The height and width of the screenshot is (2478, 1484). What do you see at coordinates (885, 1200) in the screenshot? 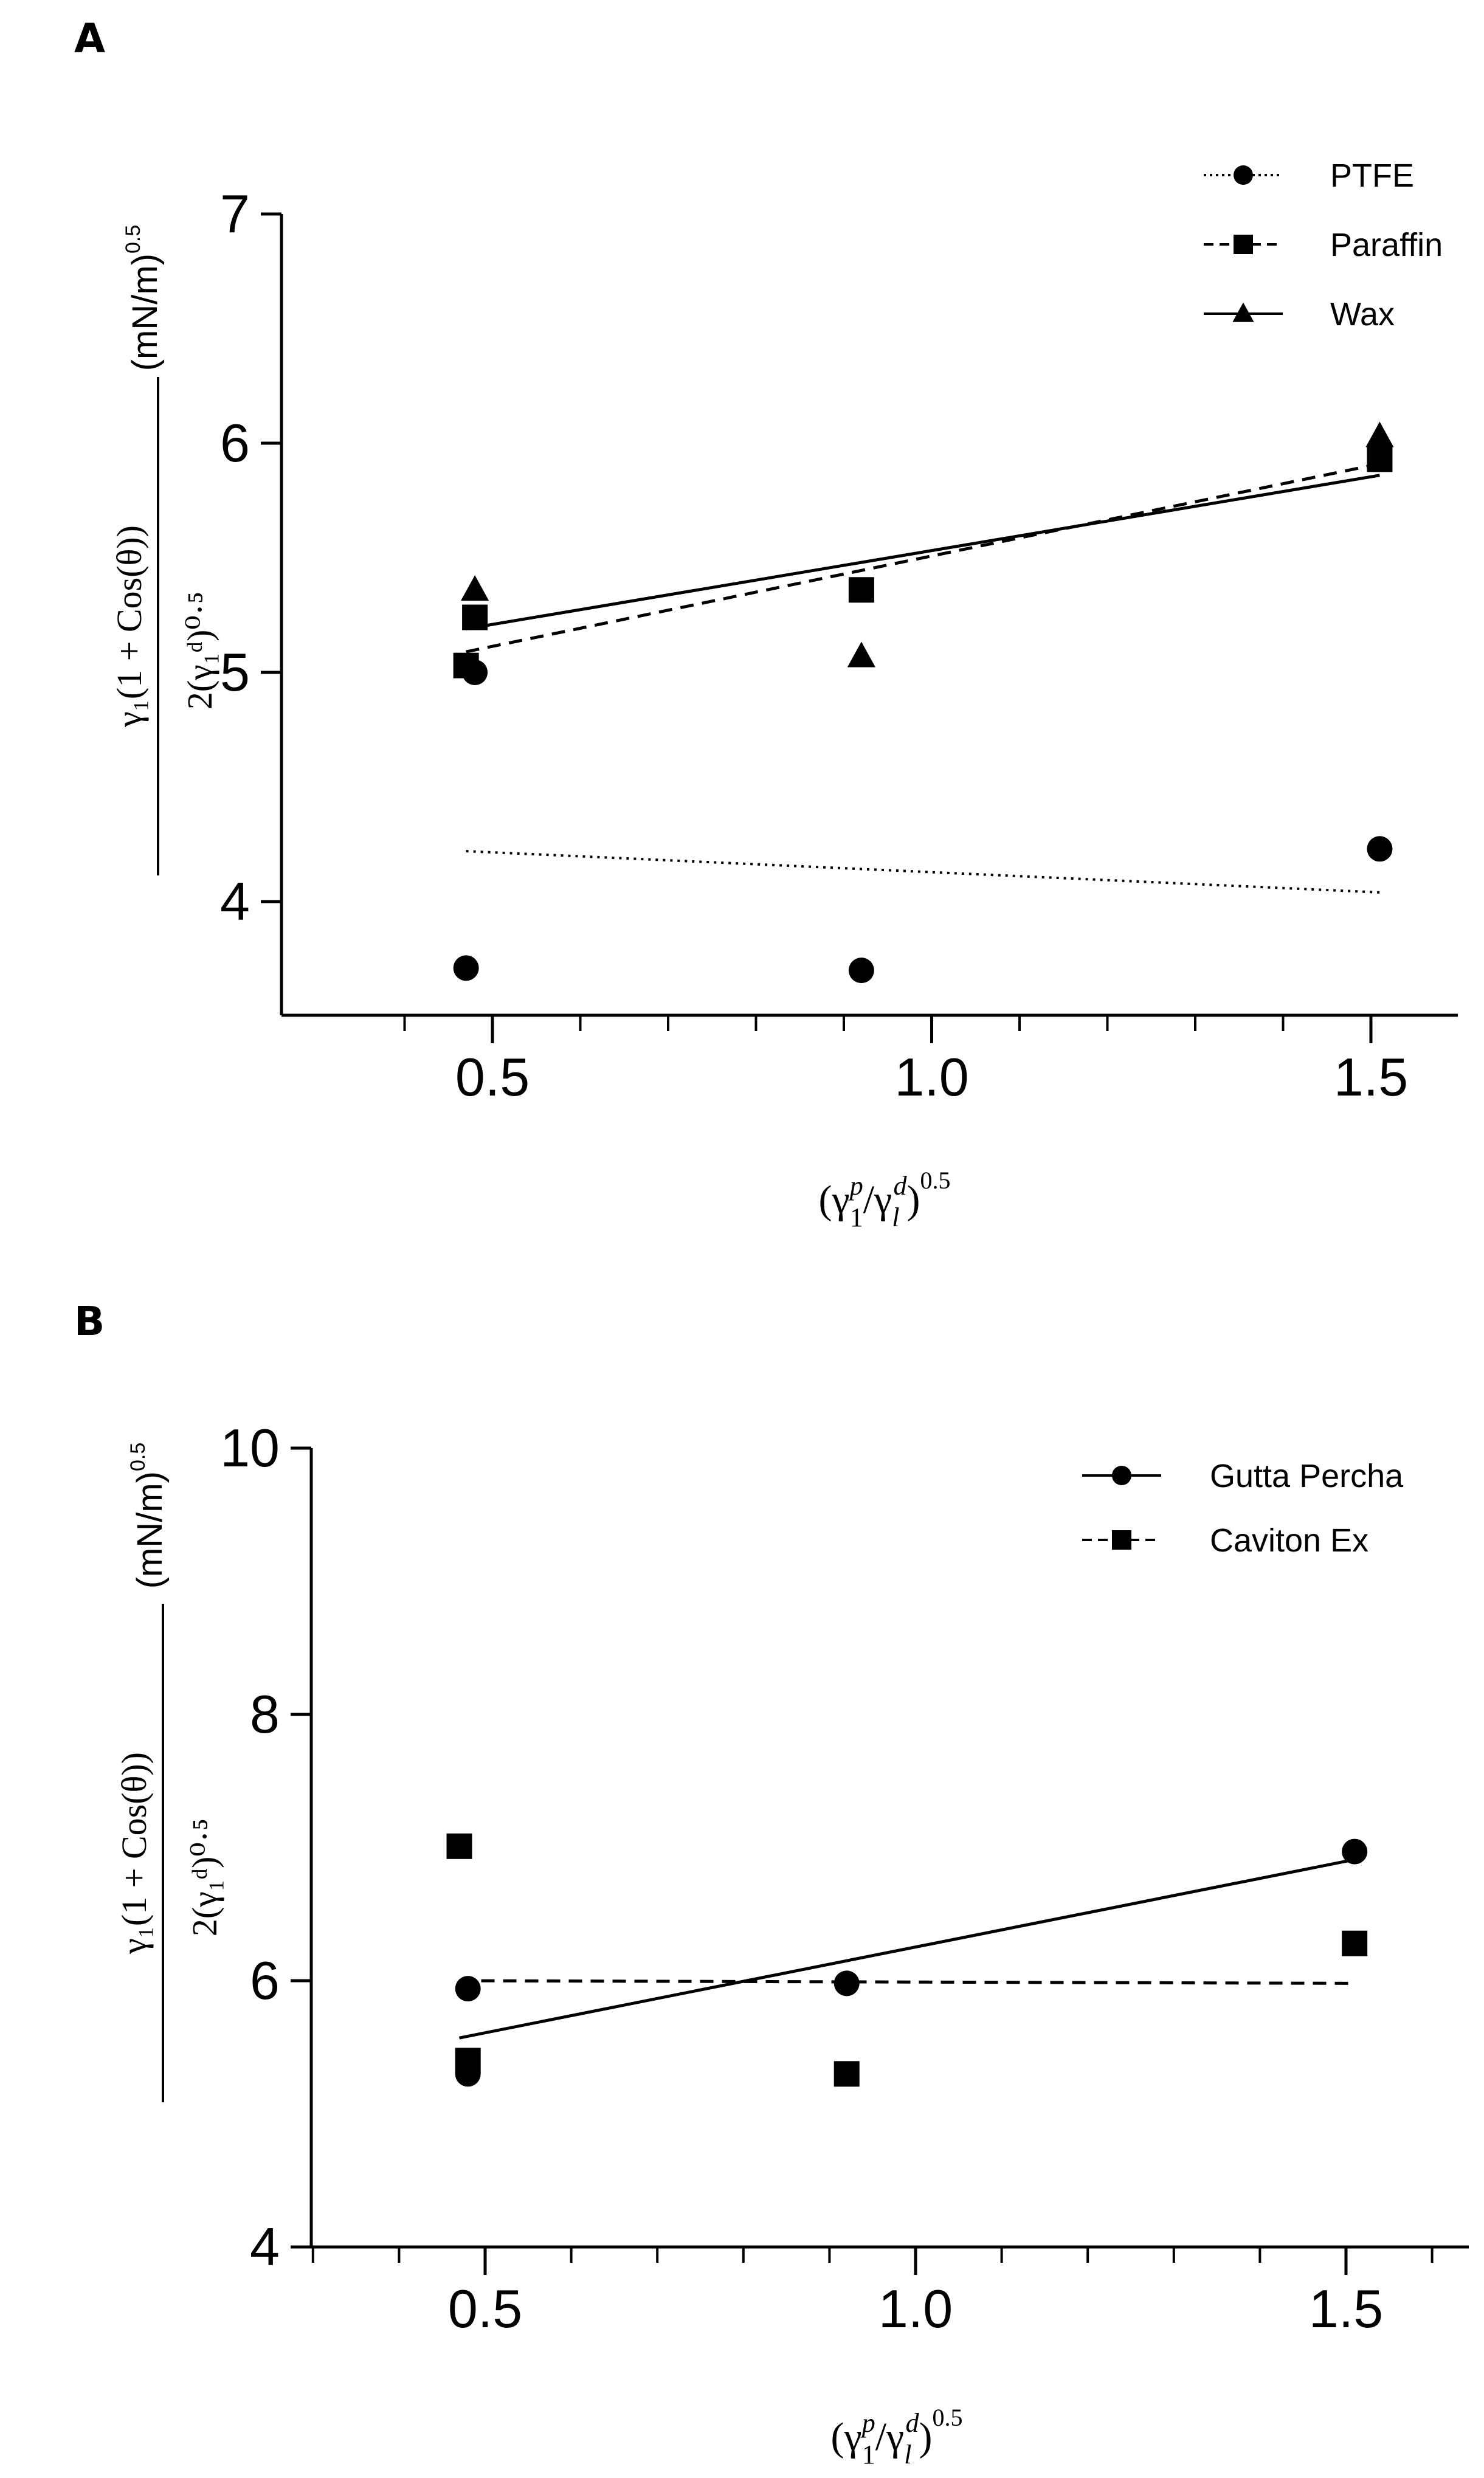
I see `panel-a-x-label: (γ1p/γld)0.5` at bounding box center [885, 1200].